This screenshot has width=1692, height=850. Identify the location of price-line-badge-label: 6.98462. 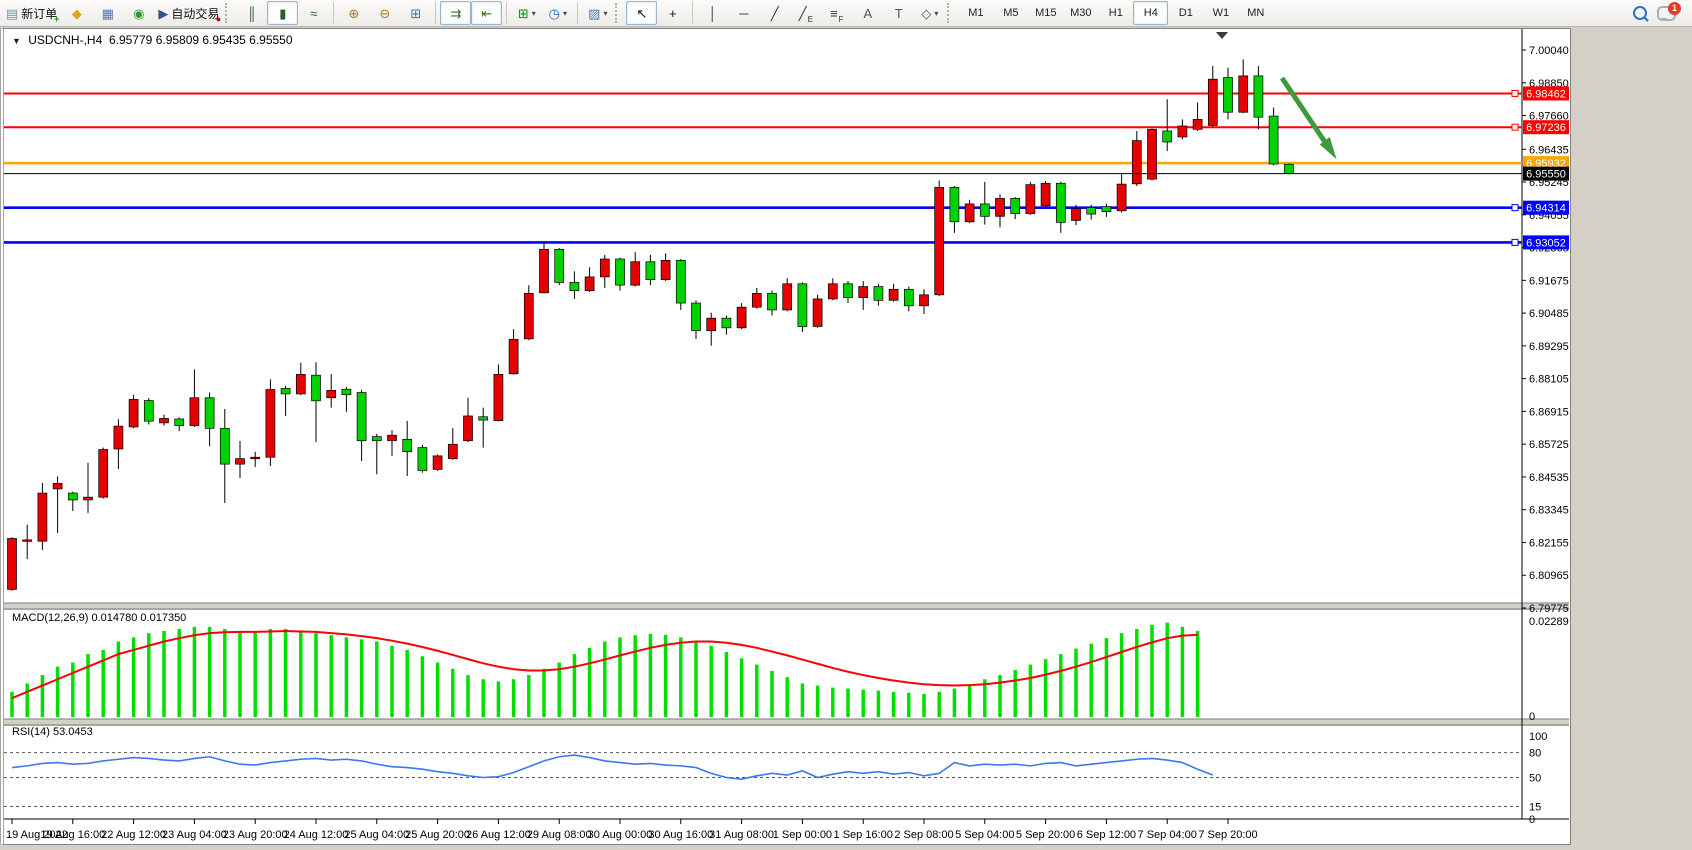
(1546, 94).